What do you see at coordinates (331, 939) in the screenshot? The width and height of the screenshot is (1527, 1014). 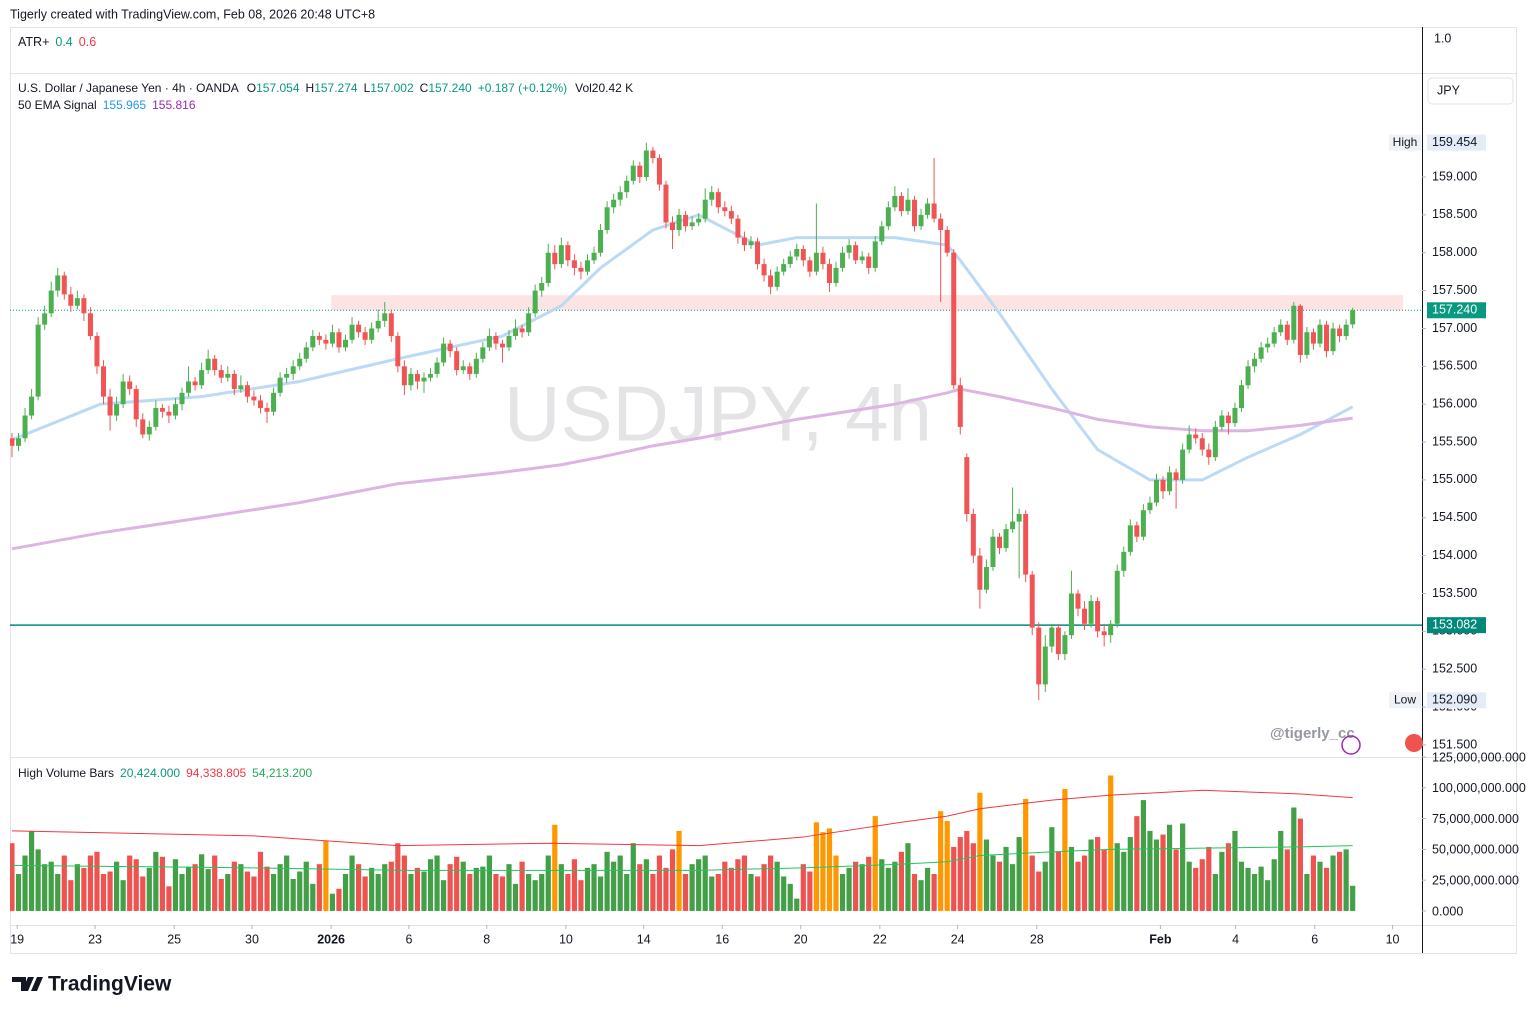 I see `x-tick-label: 2026` at bounding box center [331, 939].